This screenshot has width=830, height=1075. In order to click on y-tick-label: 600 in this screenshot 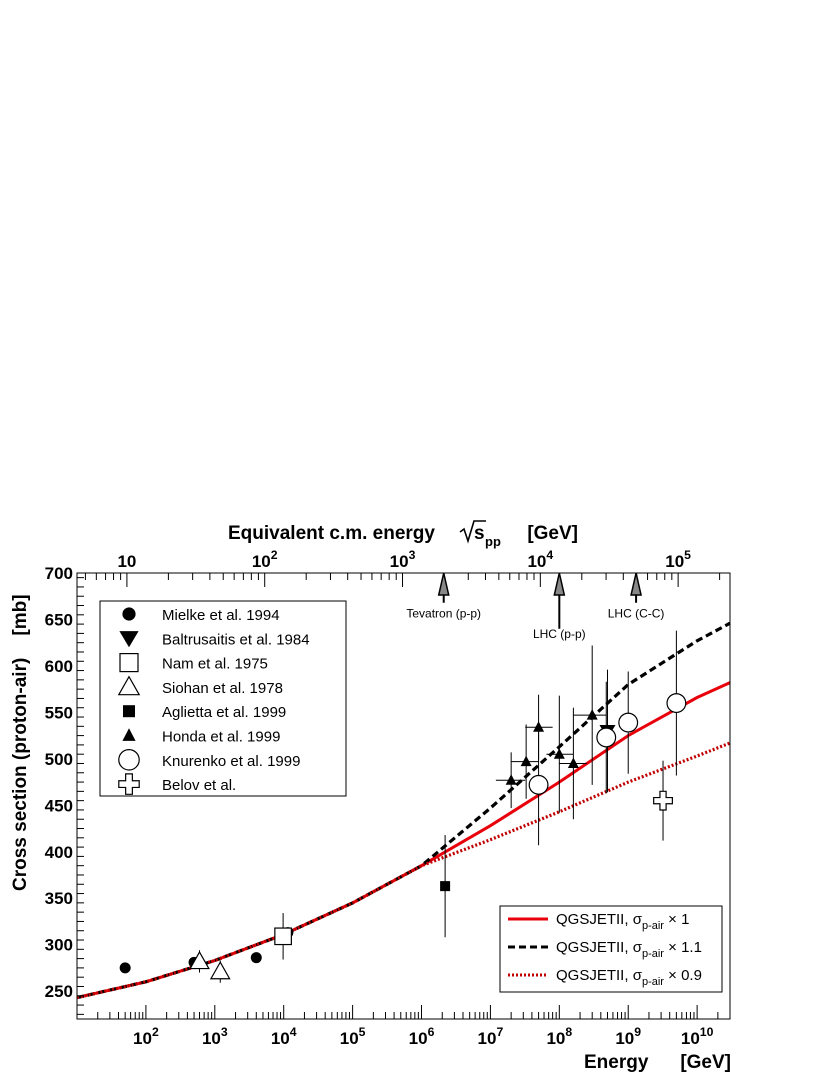, I will do `click(59, 666)`.